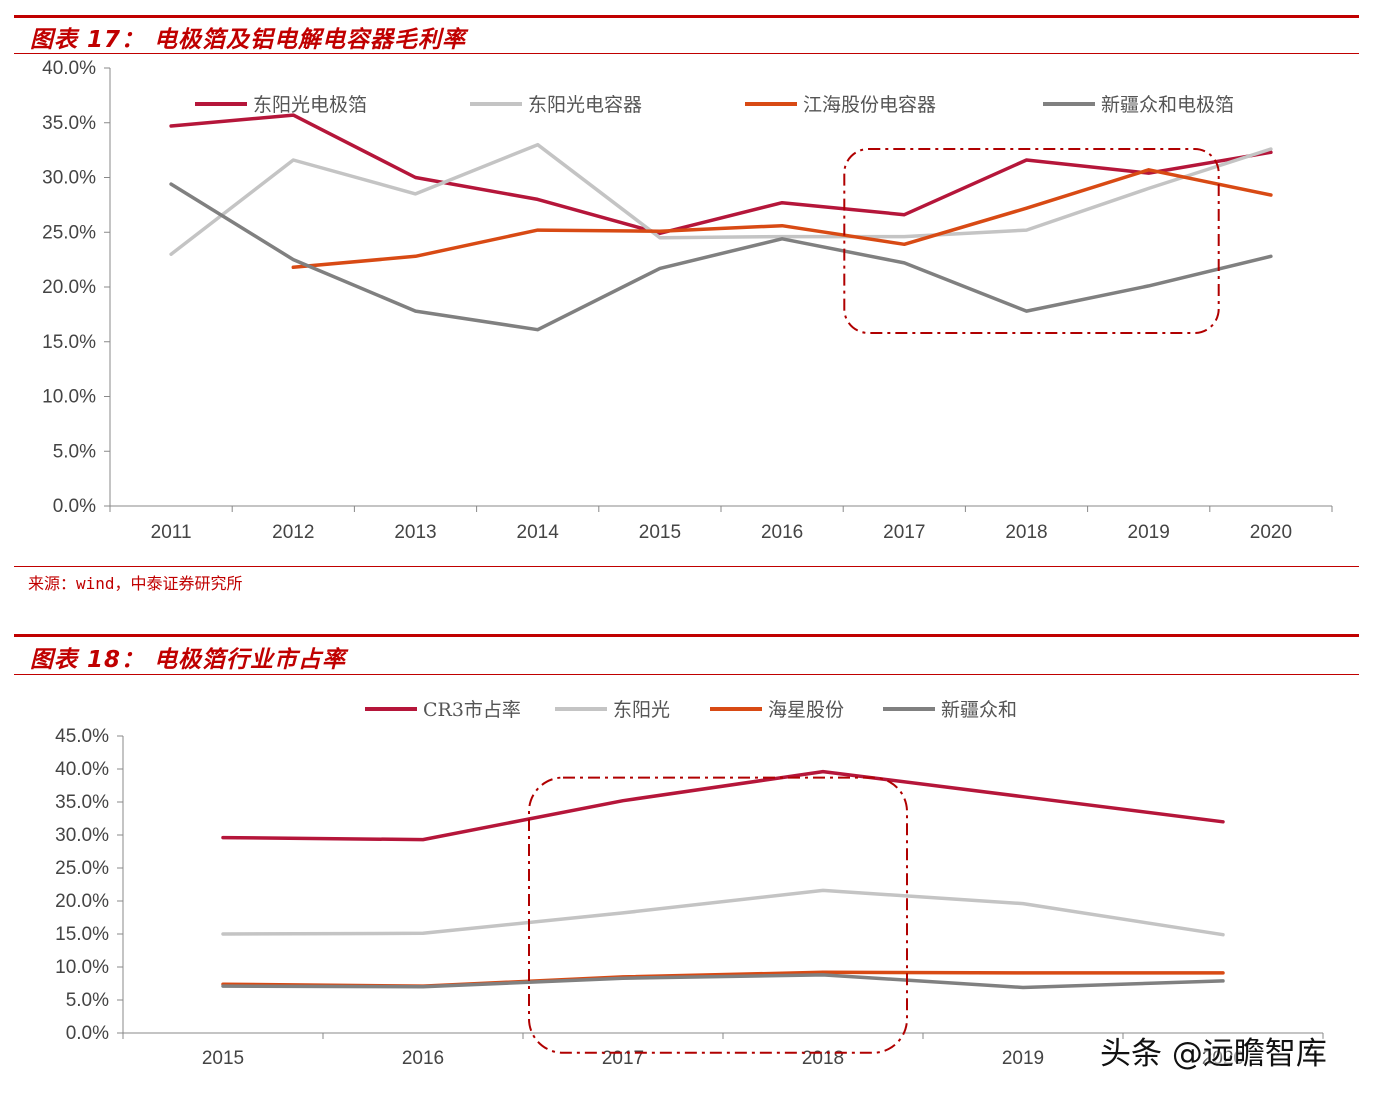 The height and width of the screenshot is (1095, 1387). Describe the element at coordinates (171, 532) in the screenshot. I see `x-tick-label: 2011` at that location.